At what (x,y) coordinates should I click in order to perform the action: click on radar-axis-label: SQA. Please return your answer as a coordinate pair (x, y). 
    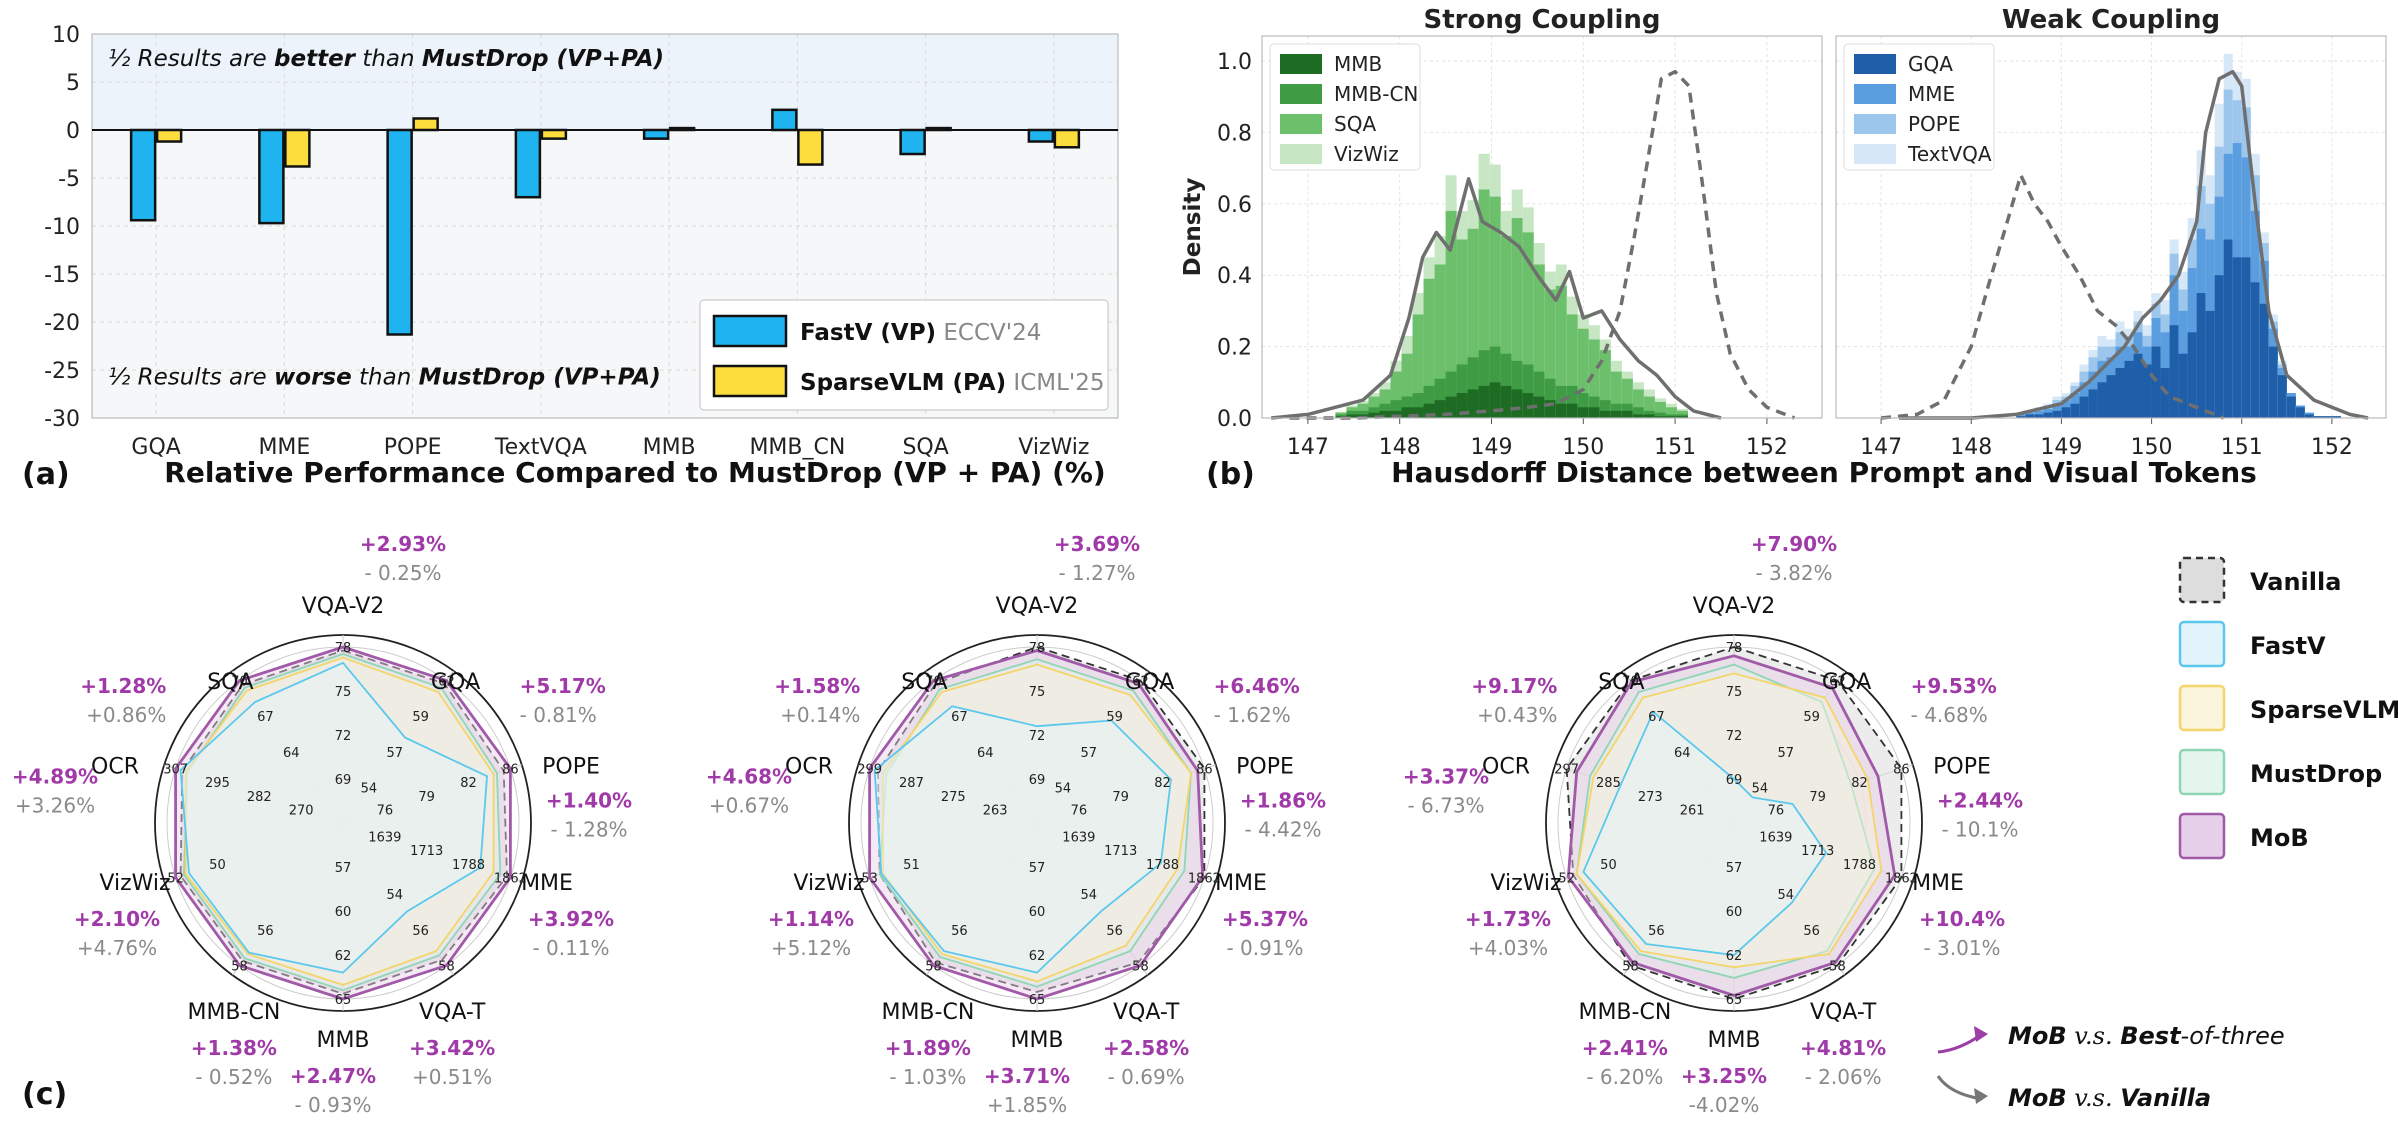
    Looking at the image, I should click on (924, 682).